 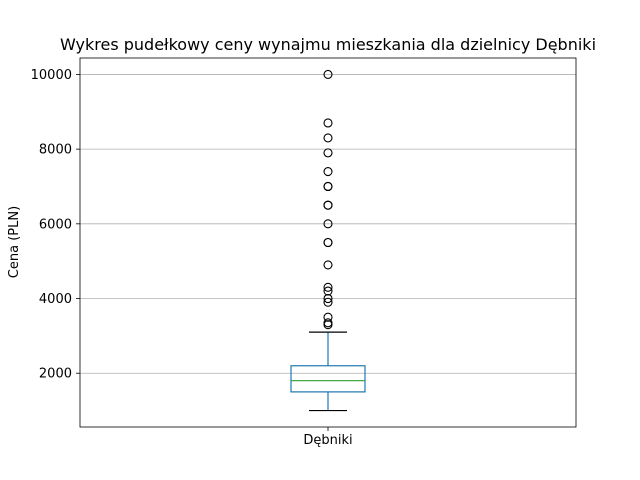 What do you see at coordinates (55, 374) in the screenshot?
I see `y-tick-label: 2000` at bounding box center [55, 374].